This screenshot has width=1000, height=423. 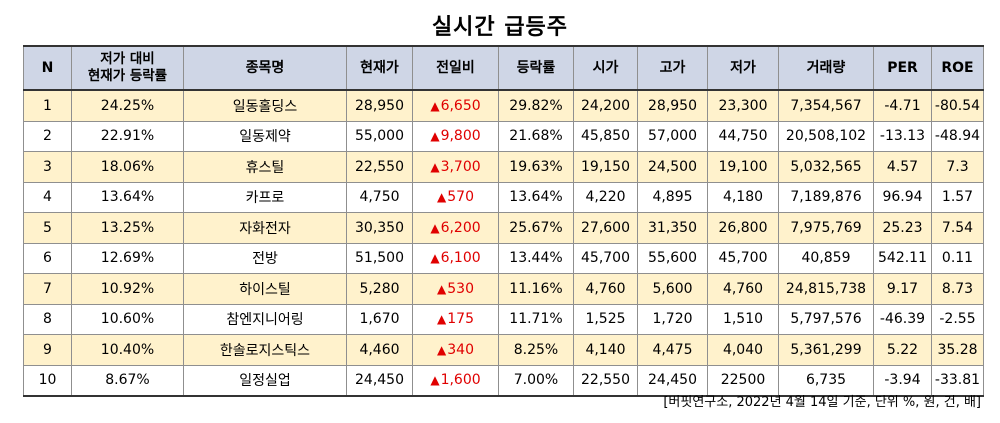 I want to click on cell-change: ▲6,200, so click(x=455, y=228).